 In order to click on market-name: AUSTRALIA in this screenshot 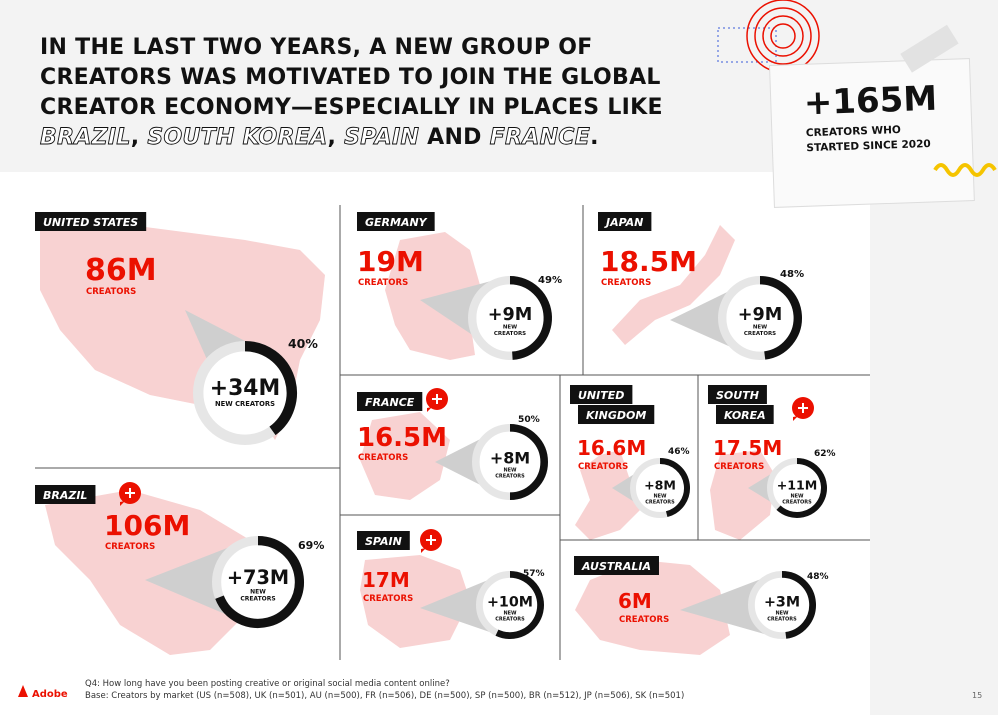, I will do `click(616, 566)`.